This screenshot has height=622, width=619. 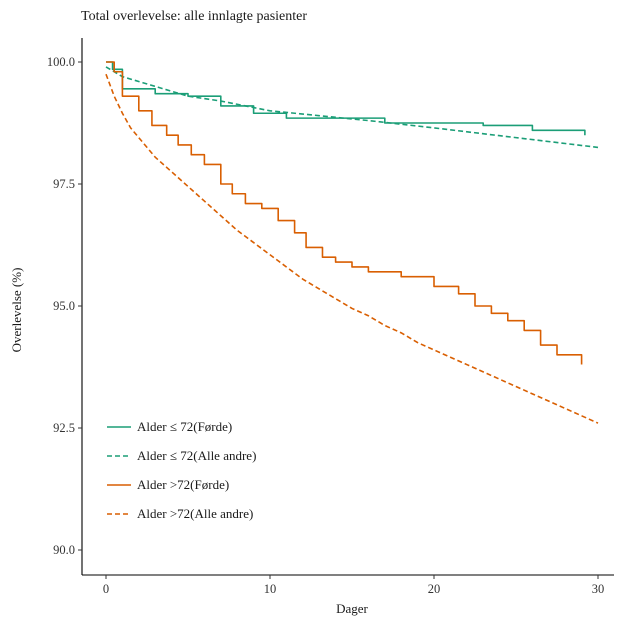 I want to click on y-ticks: 90.0 92.5 95.0 97.5 100.0, so click(x=64, y=306).